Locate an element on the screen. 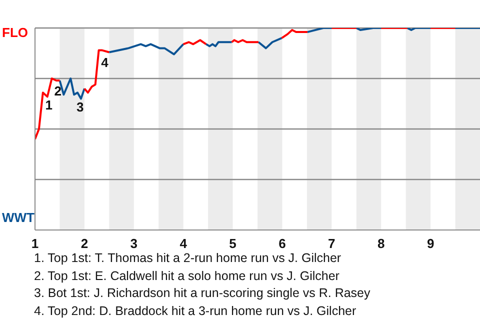  text: 1. Top 1st: T. Thomas hit a 2-run home run vs J. Gilcher is located at coordinates (188, 258).